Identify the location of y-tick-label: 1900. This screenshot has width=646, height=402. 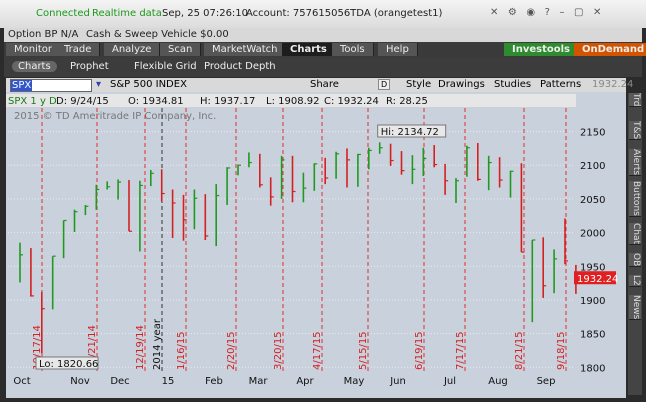
(592, 301).